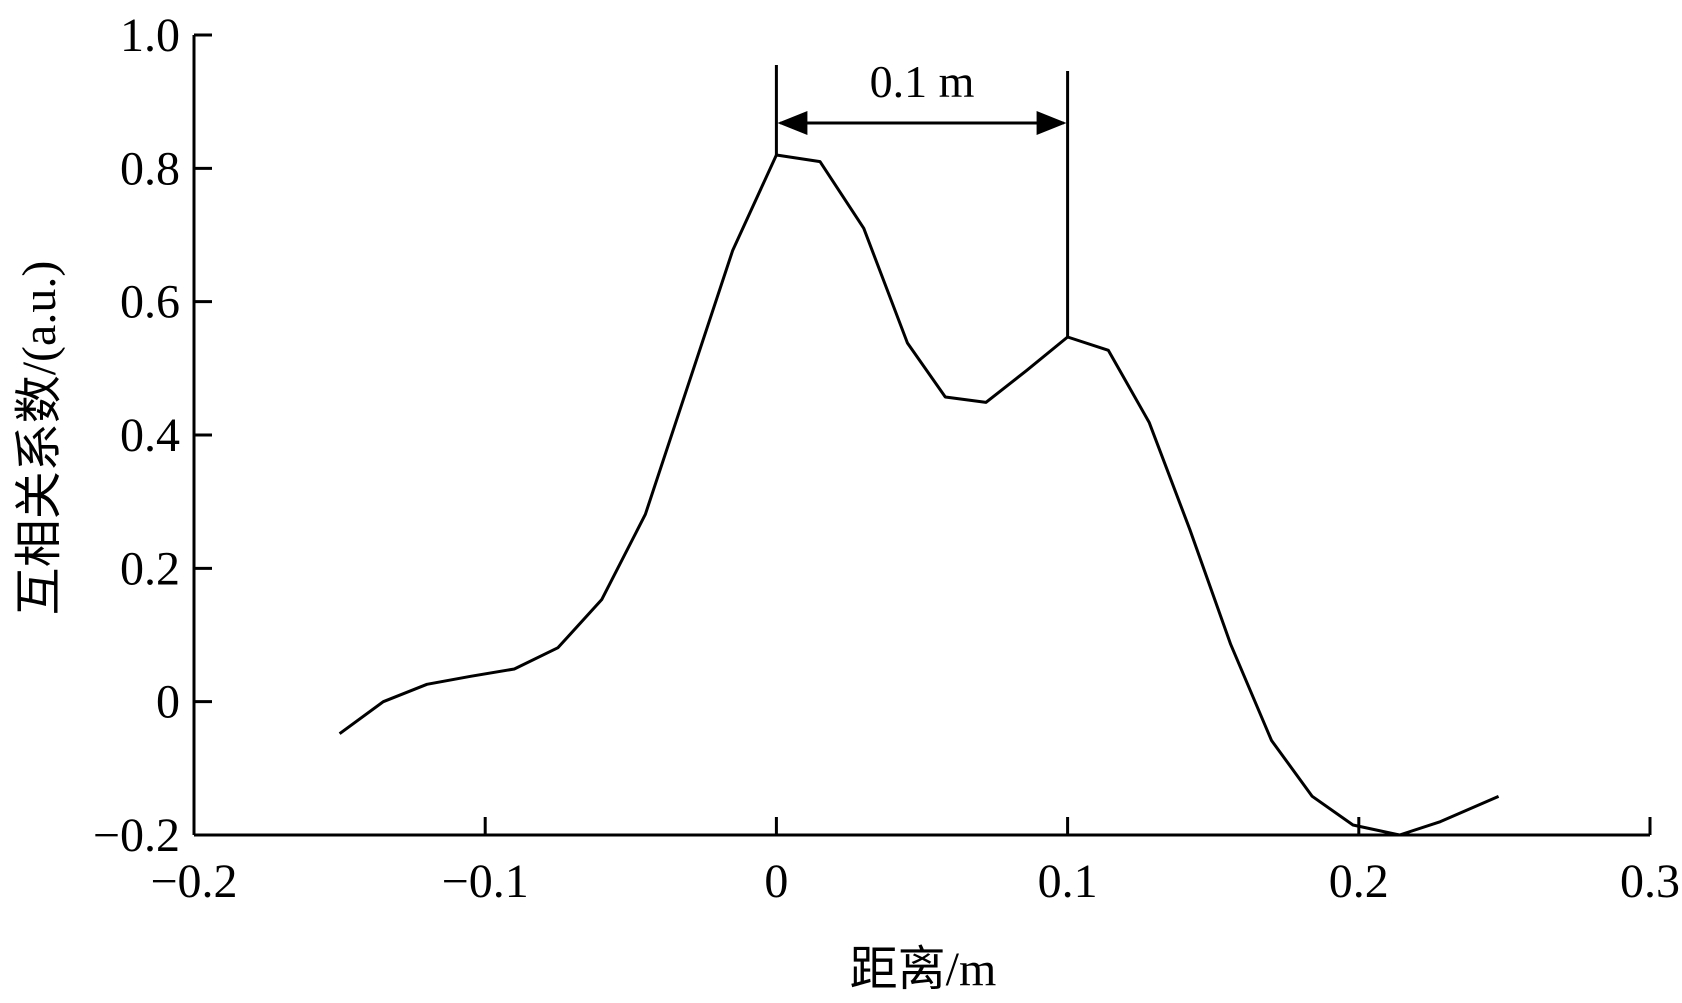 This screenshot has height=1003, width=1682. Describe the element at coordinates (168, 702) in the screenshot. I see `y-tick-label: 0` at that location.